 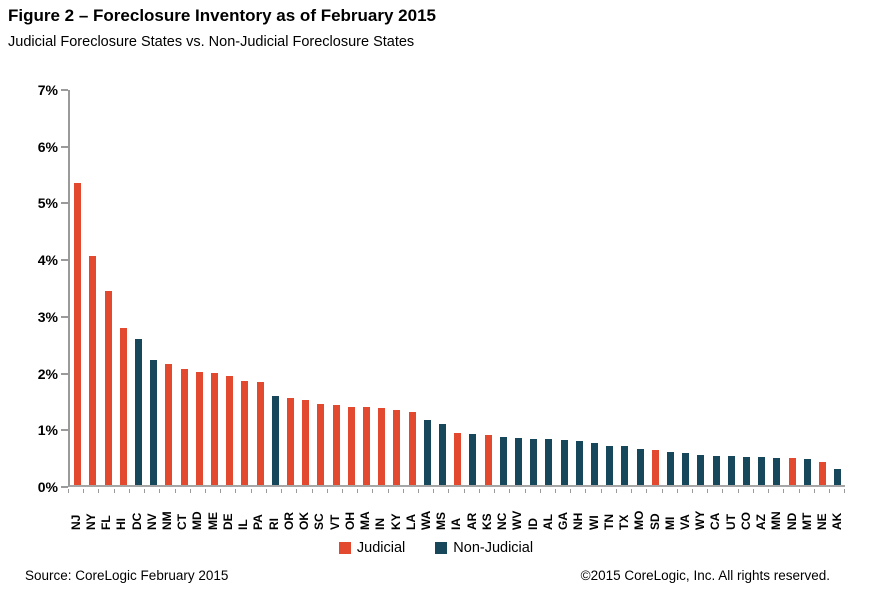 I want to click on x-tick-label-WI: WI, so click(x=593, y=522).